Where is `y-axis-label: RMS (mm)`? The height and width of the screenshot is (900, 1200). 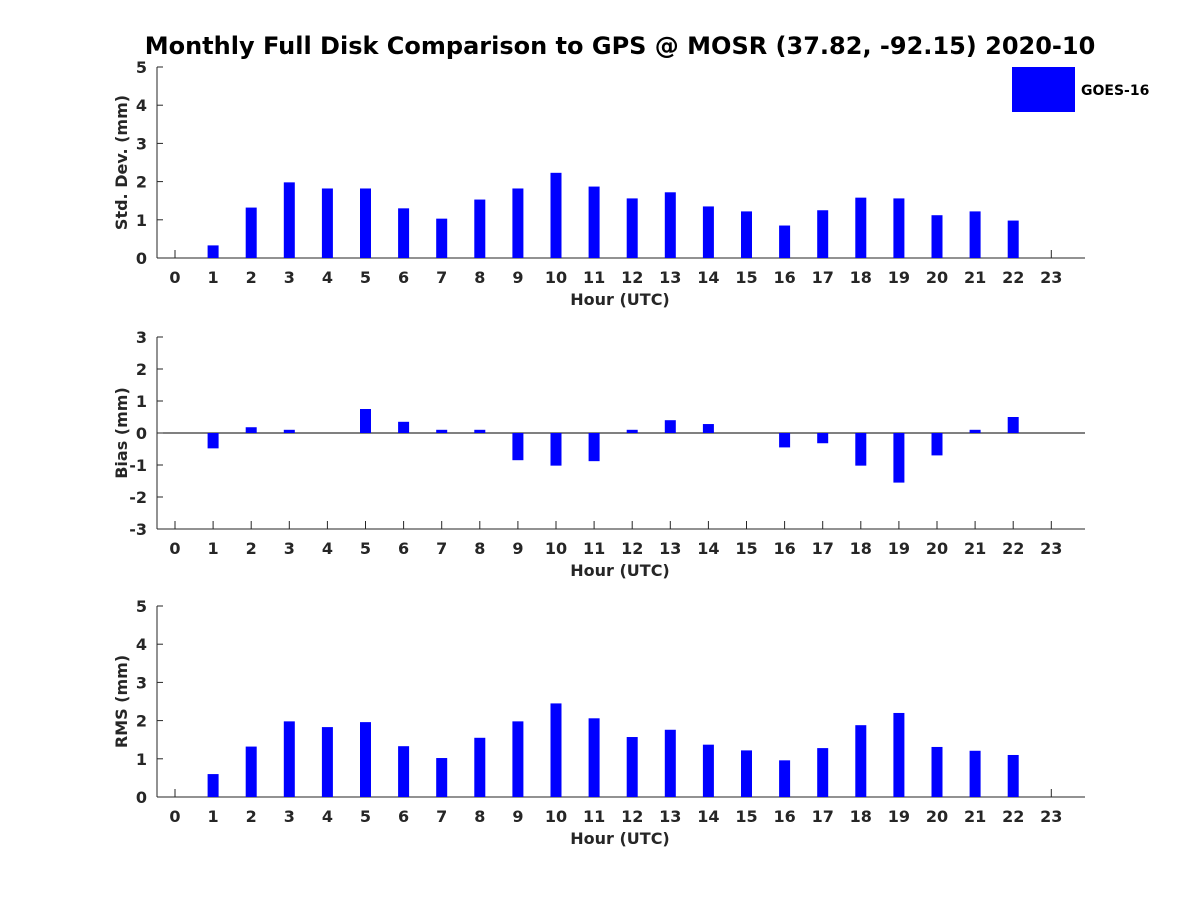 y-axis-label: RMS (mm) is located at coordinates (121, 701).